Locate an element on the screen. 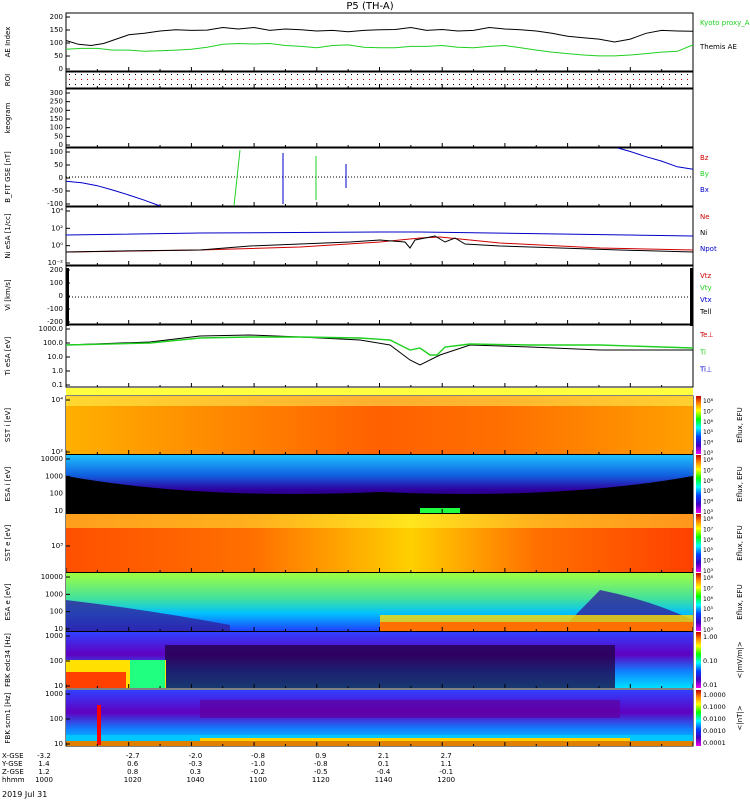  y-tick-label: 100.0 is located at coordinates (53, 343).